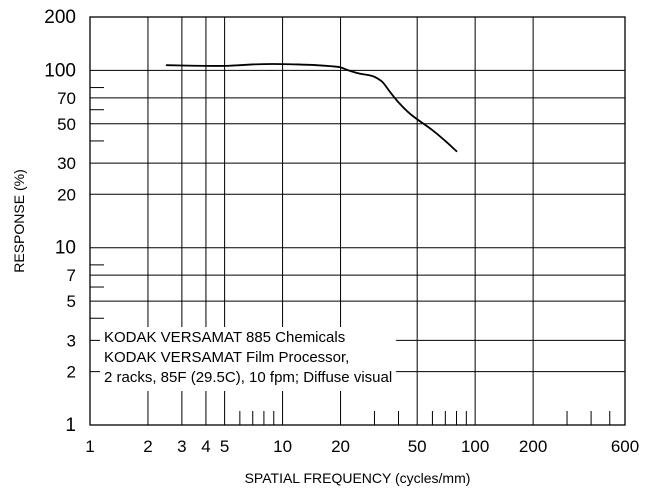  I want to click on x-tick-label: 1, so click(89, 446).